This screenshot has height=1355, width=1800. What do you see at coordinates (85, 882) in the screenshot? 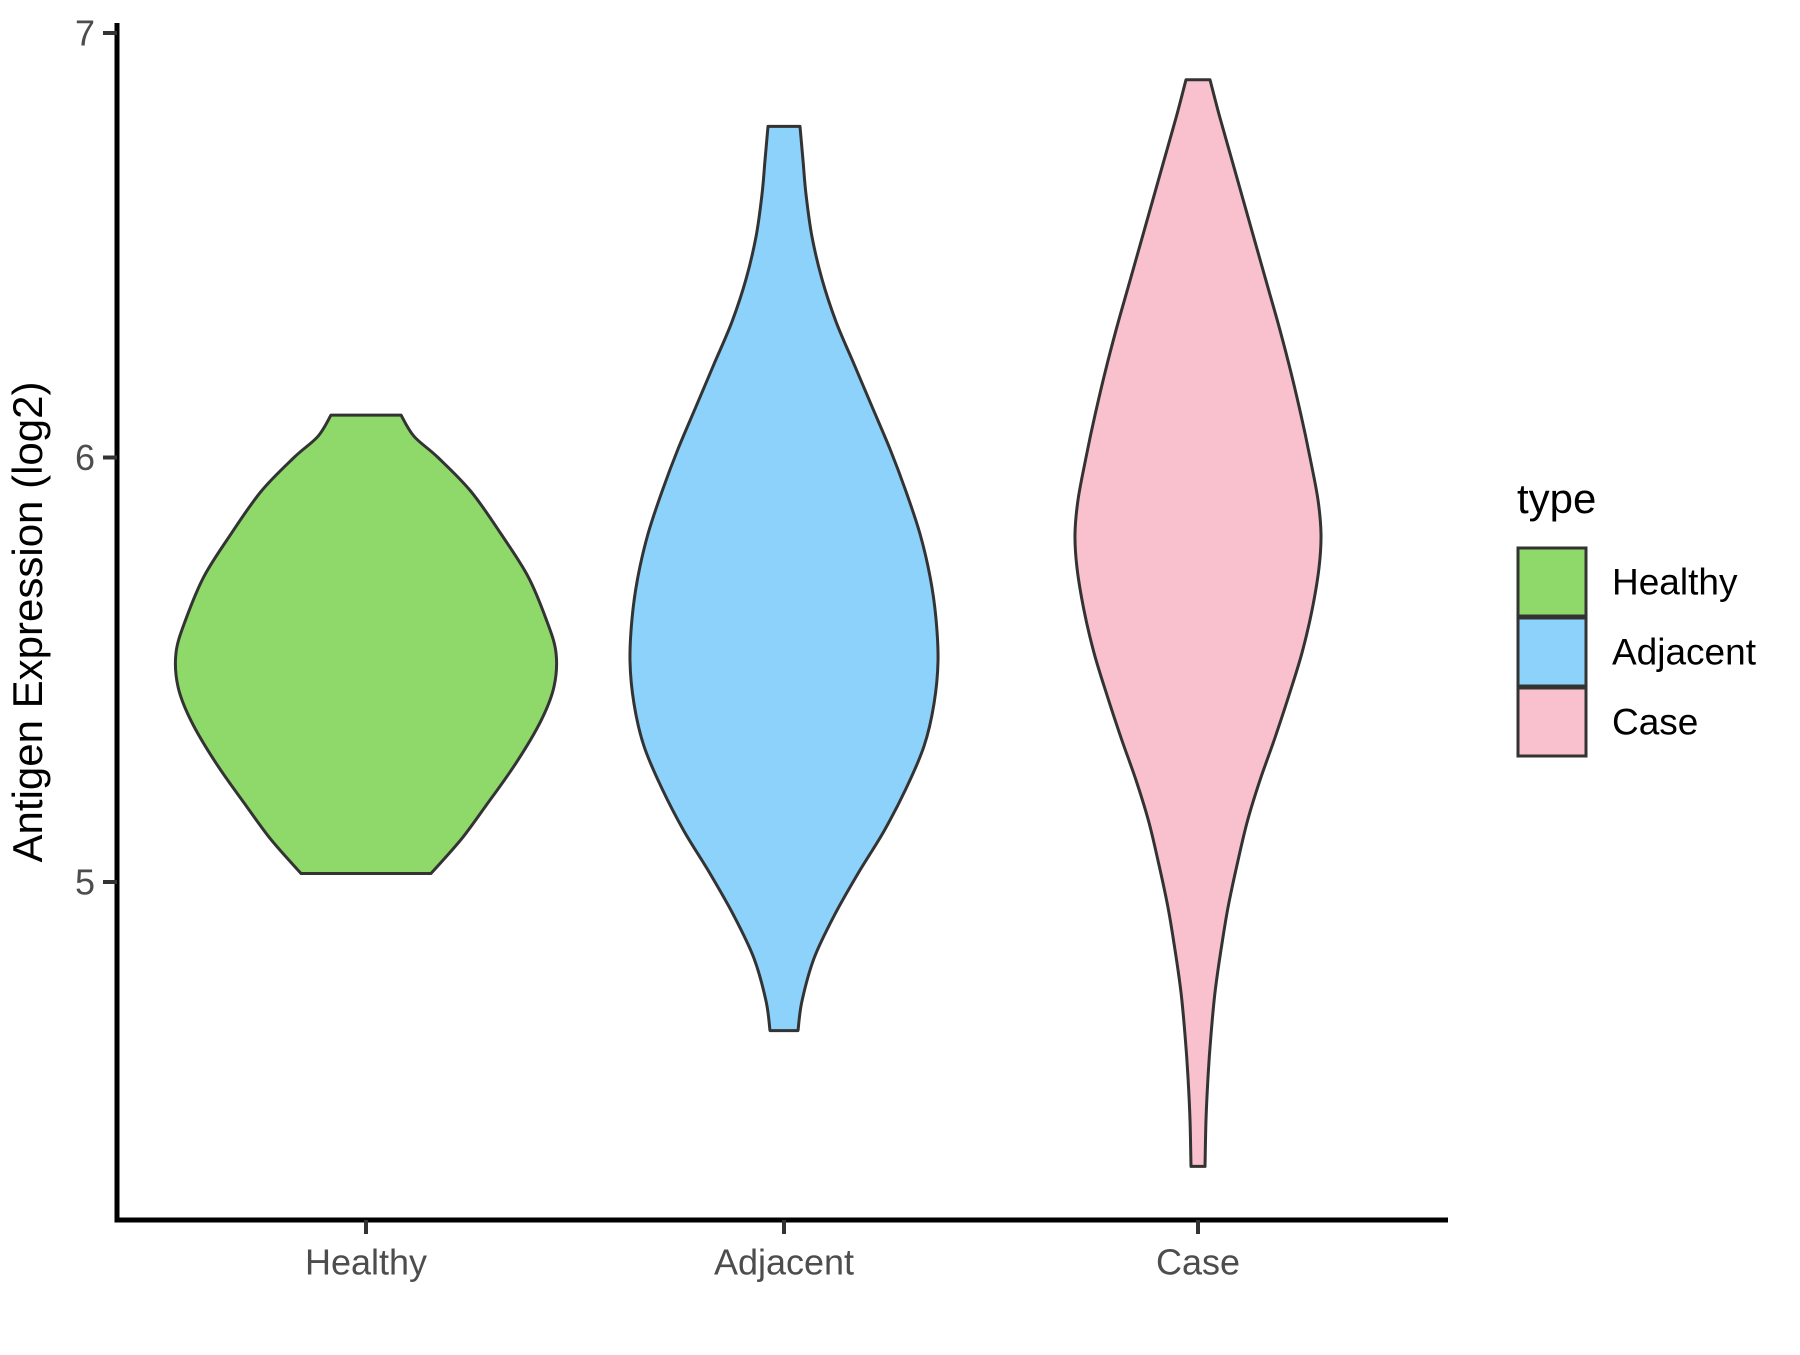
I see `y-tick-label-5: 5` at bounding box center [85, 882].